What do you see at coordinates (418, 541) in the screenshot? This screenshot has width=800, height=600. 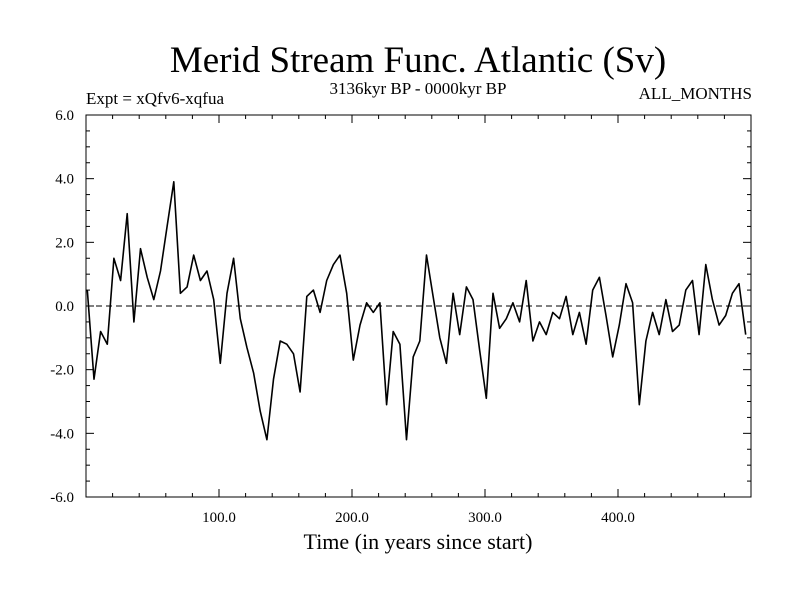 I see `x-axis-label: Time (in years since start)` at bounding box center [418, 541].